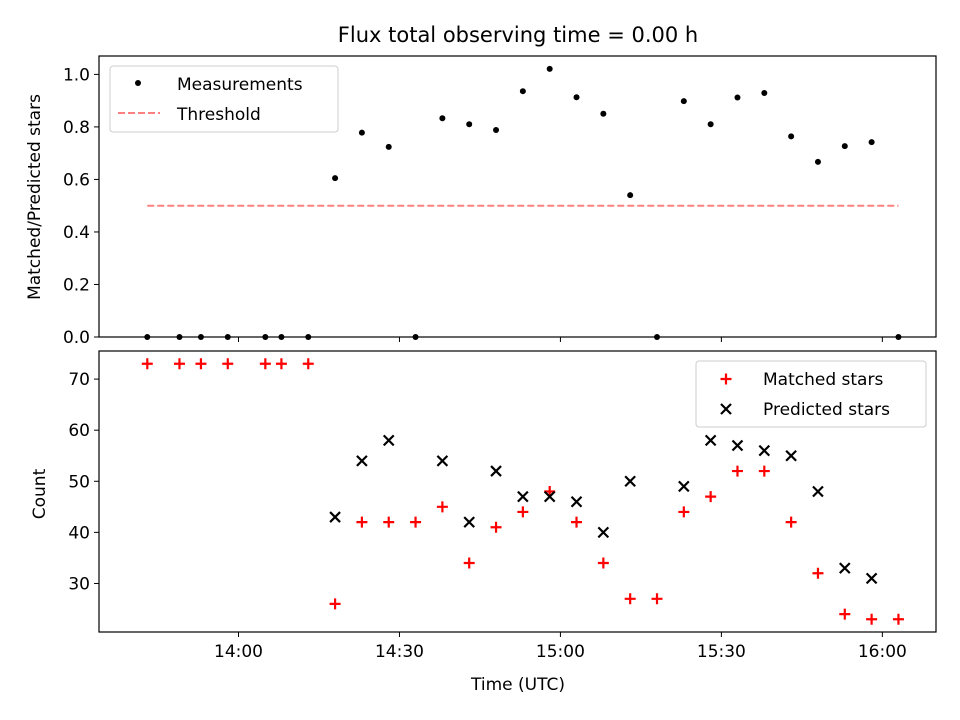  What do you see at coordinates (882, 652) in the screenshot?
I see `x-tick-label: 16:00` at bounding box center [882, 652].